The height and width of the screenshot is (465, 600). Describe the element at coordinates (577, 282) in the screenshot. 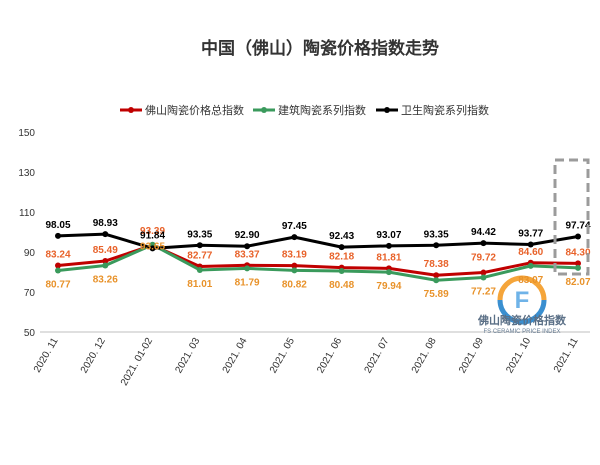

I see `data-label: 82.07` at that location.